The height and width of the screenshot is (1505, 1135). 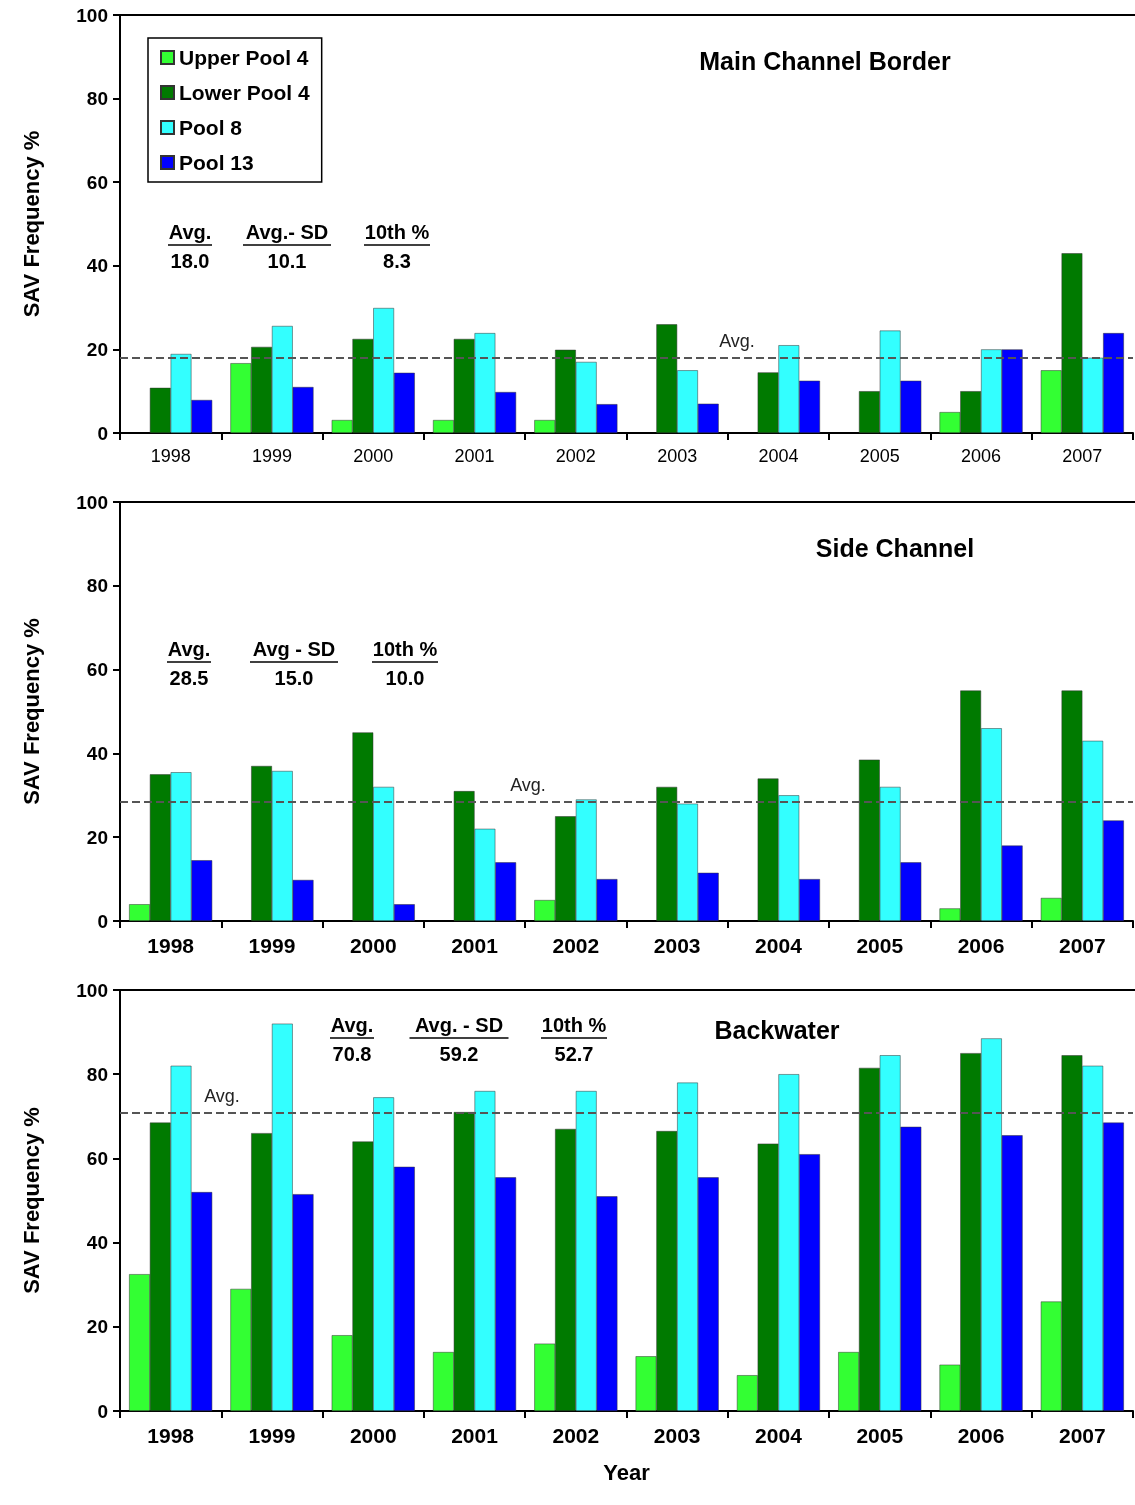 What do you see at coordinates (189, 678) in the screenshot?
I see `annotation: 28.5` at bounding box center [189, 678].